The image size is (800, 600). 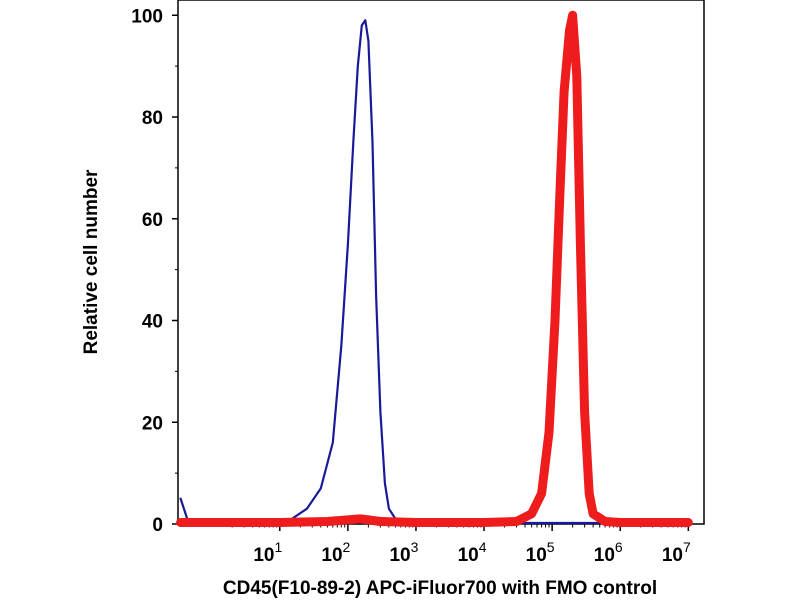 I want to click on y-tick-label: 40, so click(x=152, y=322).